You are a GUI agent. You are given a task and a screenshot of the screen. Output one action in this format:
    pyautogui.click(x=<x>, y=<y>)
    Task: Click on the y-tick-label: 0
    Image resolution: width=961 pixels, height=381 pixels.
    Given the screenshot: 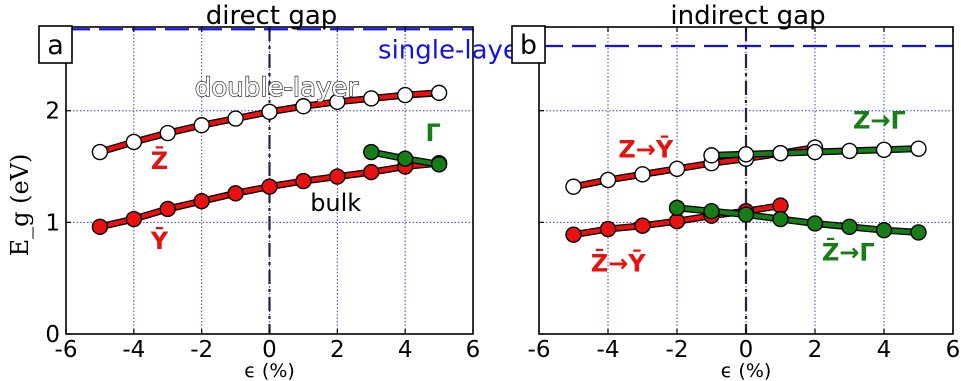 What is the action you would take?
    pyautogui.click(x=52, y=335)
    